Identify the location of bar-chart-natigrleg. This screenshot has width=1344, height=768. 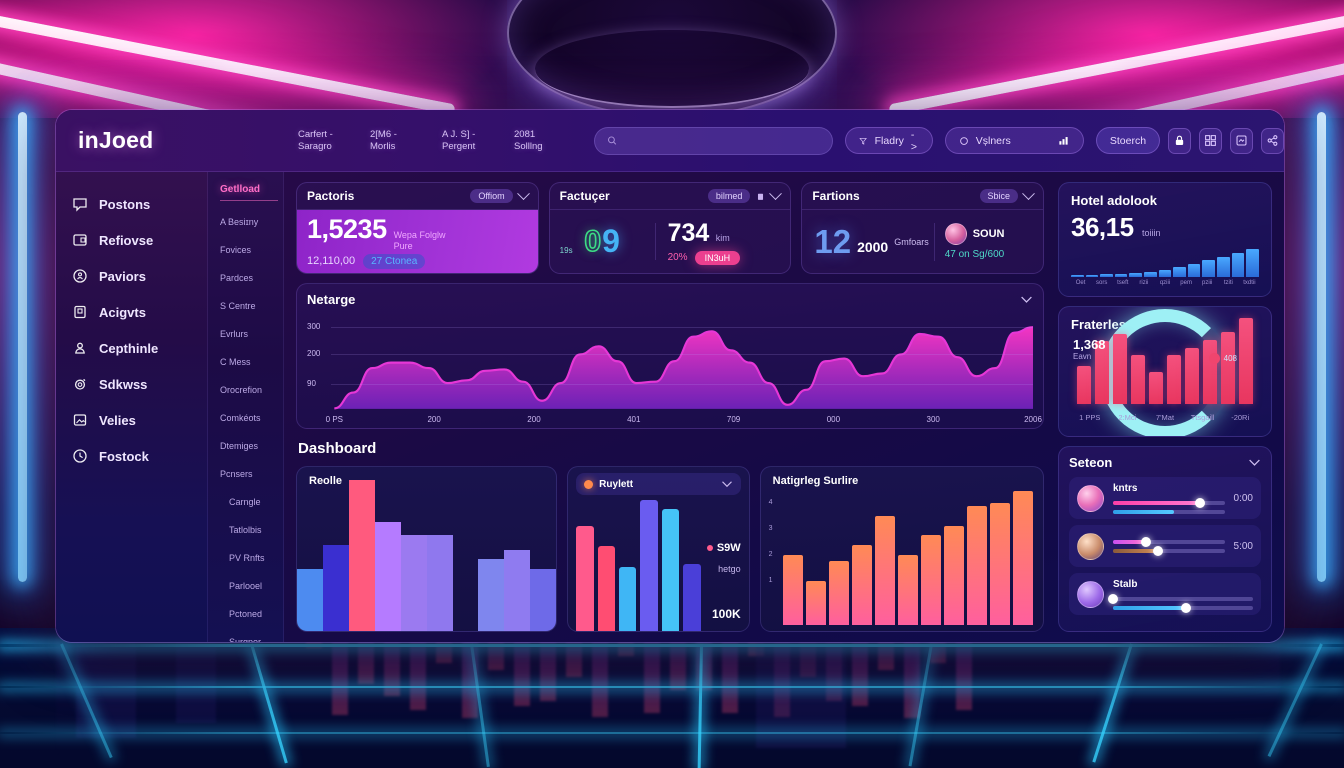
(902, 549).